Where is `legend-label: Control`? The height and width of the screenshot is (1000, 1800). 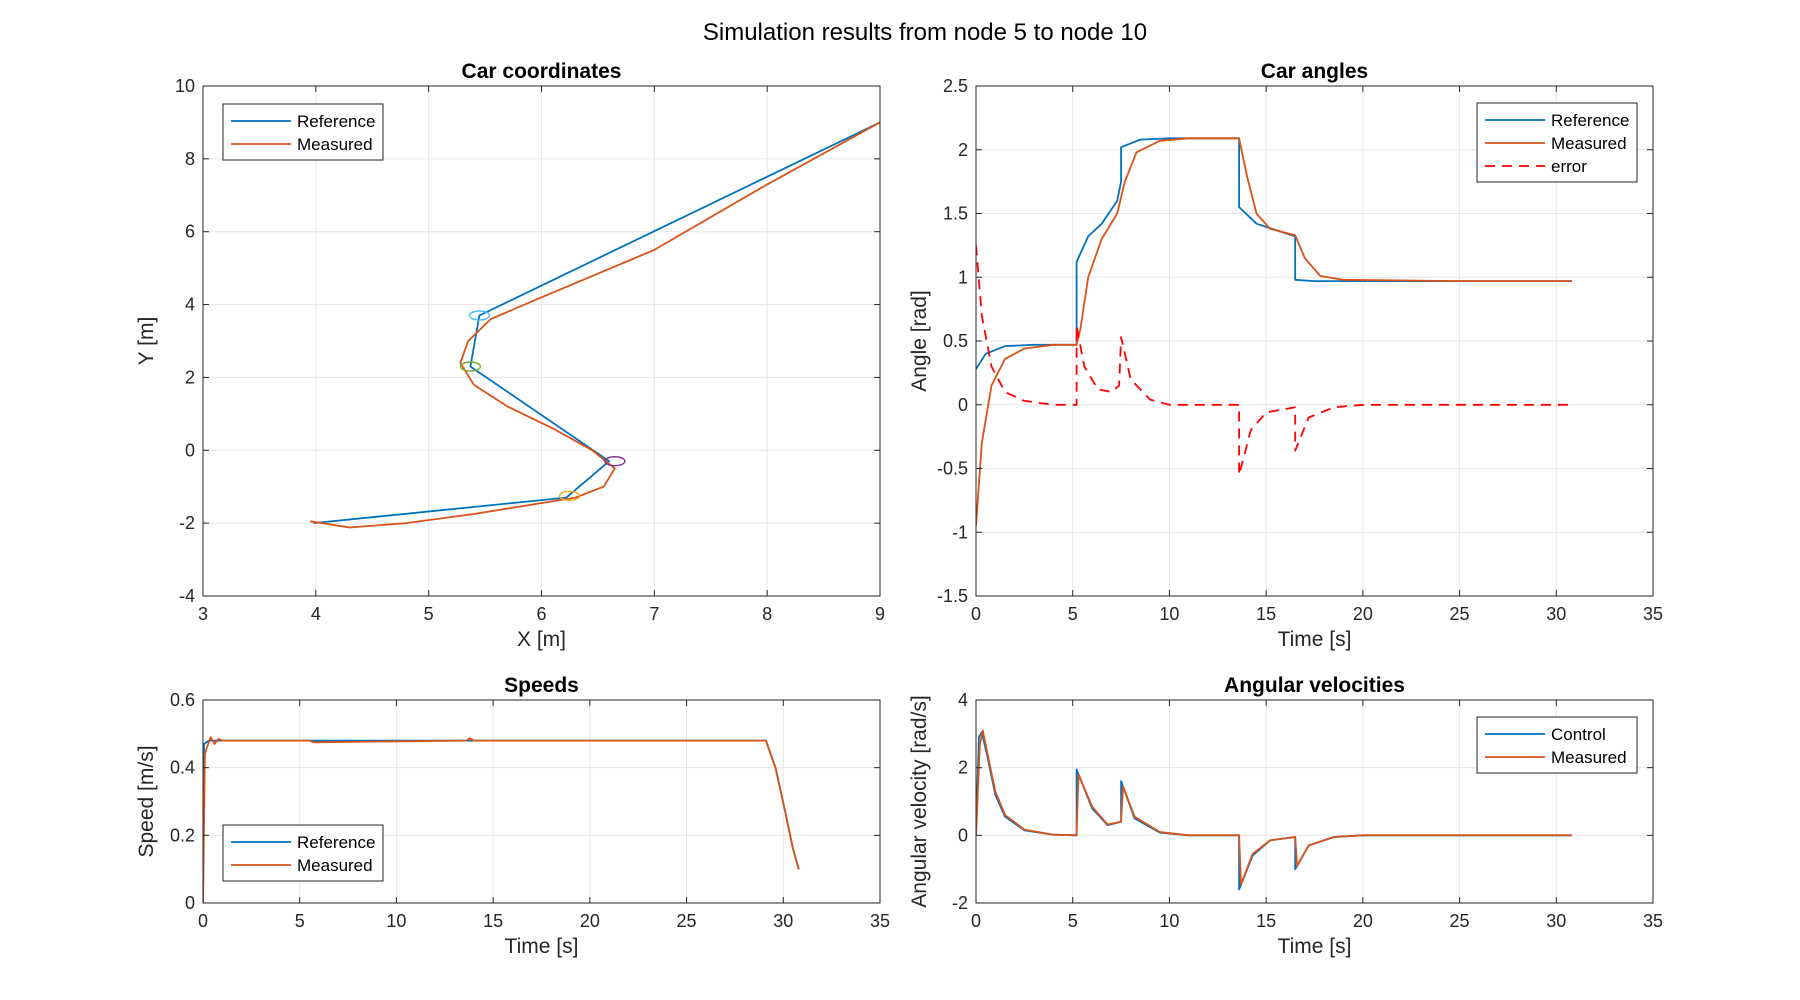 legend-label: Control is located at coordinates (1578, 734).